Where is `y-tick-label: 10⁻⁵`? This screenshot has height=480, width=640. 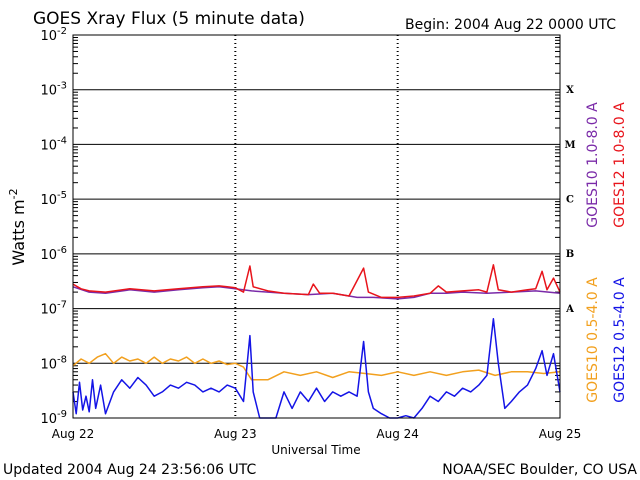 y-tick-label: 10⁻⁵ is located at coordinates (53, 199).